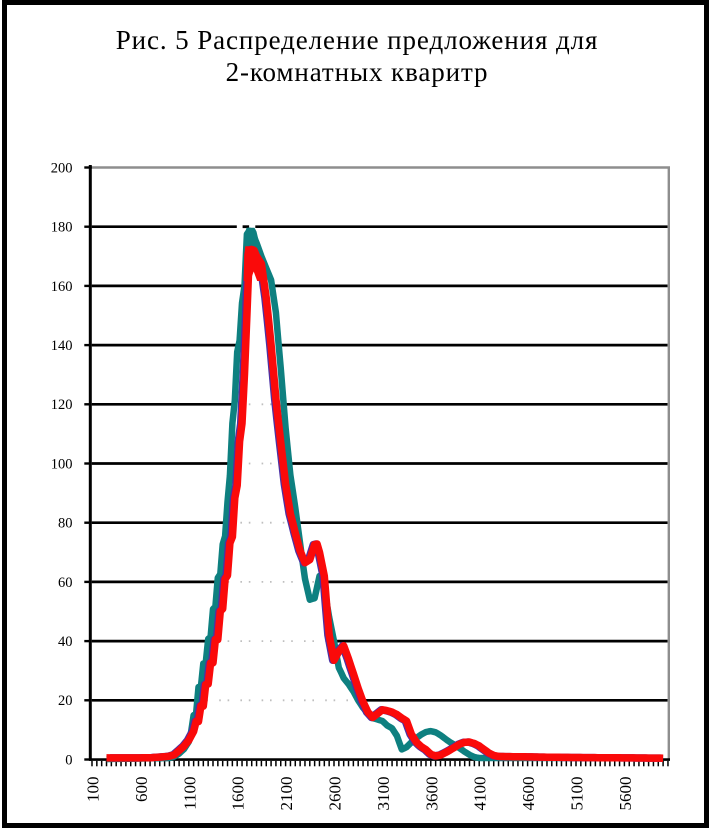  Describe the element at coordinates (62, 228) in the screenshot. I see `svg-text: 180` at that location.